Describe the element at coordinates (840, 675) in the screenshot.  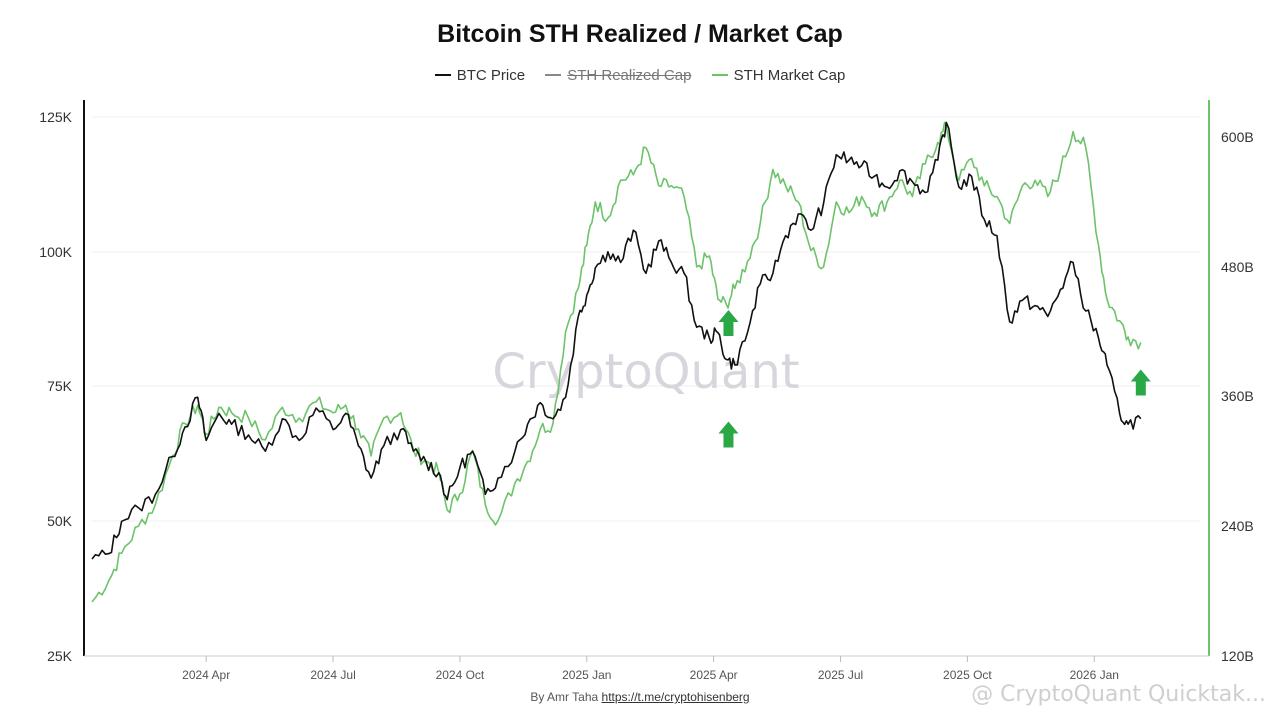
I see `x-tick-2025-jul: 2025 Jul` at that location.